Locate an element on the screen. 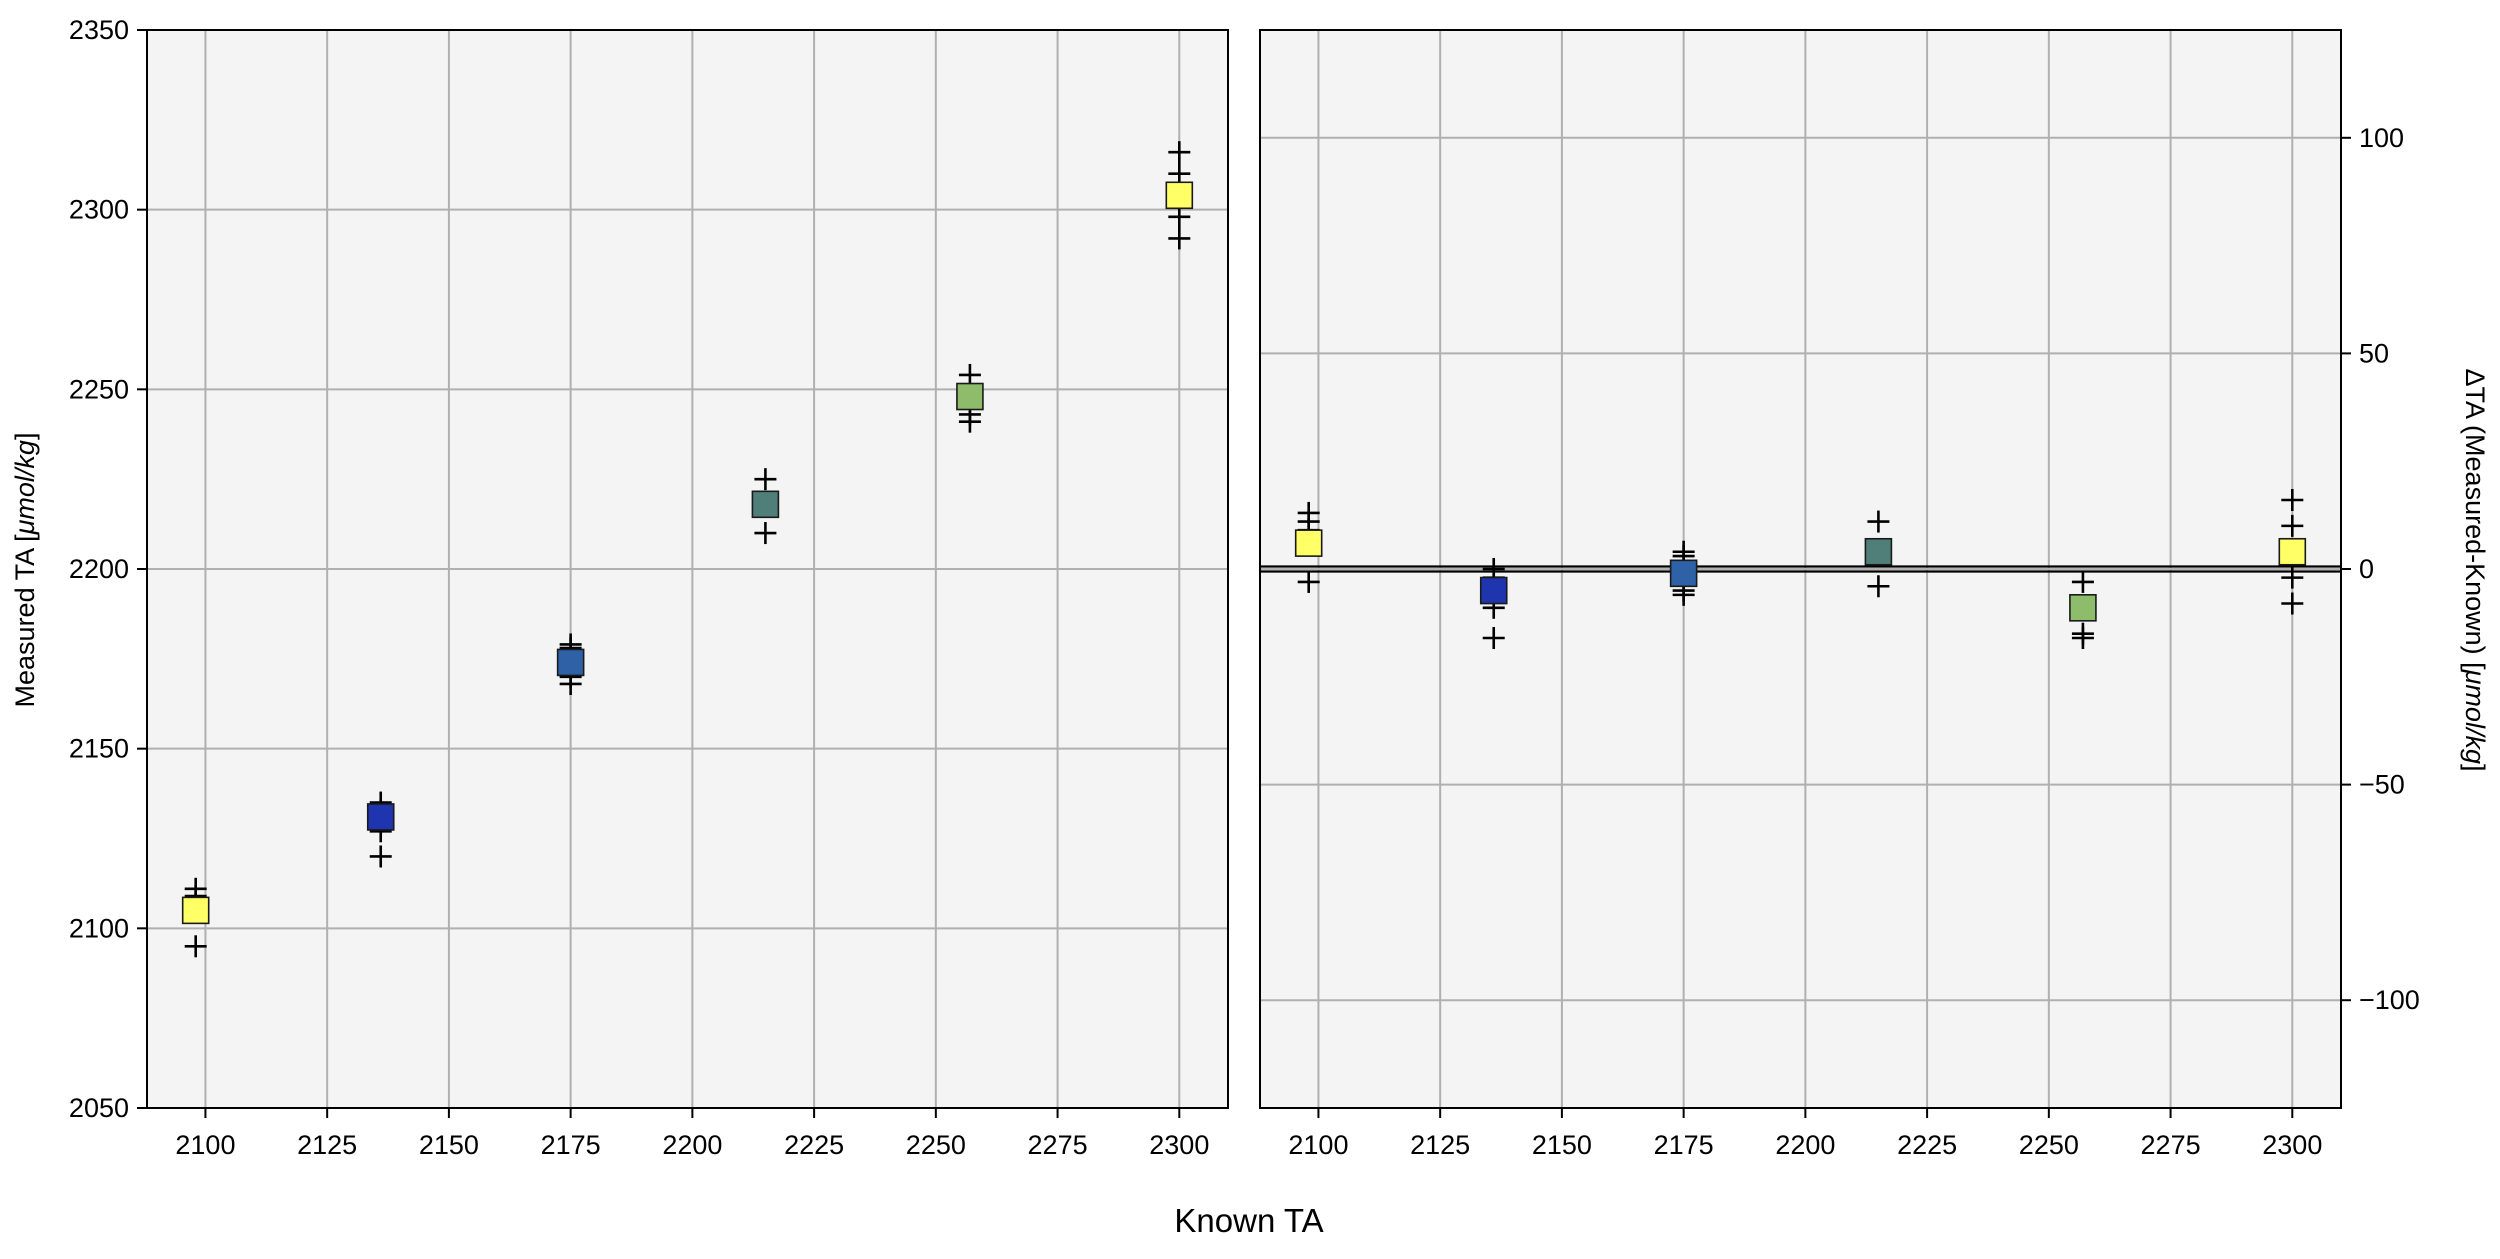 This screenshot has width=2500, height=1259. y-tick-label: −50 is located at coordinates (2382, 785).